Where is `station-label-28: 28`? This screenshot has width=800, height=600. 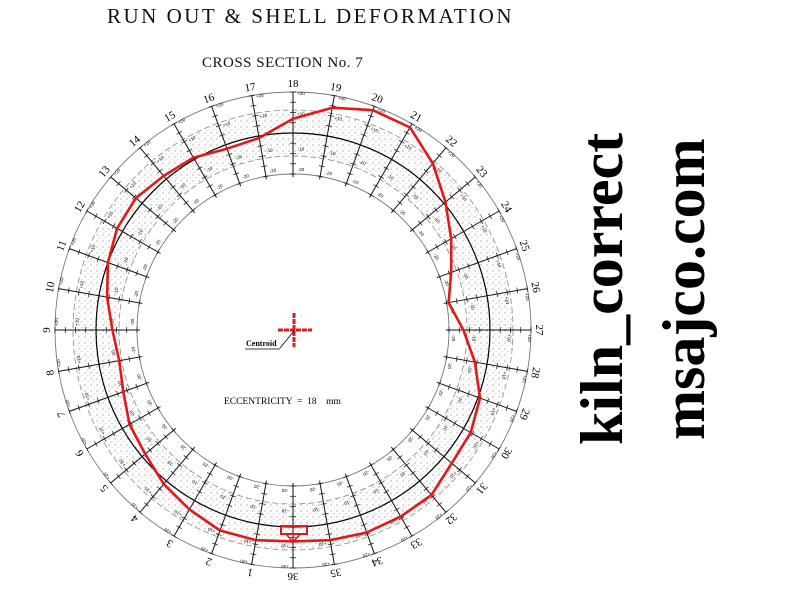
station-label-28: 28 is located at coordinates (535, 372).